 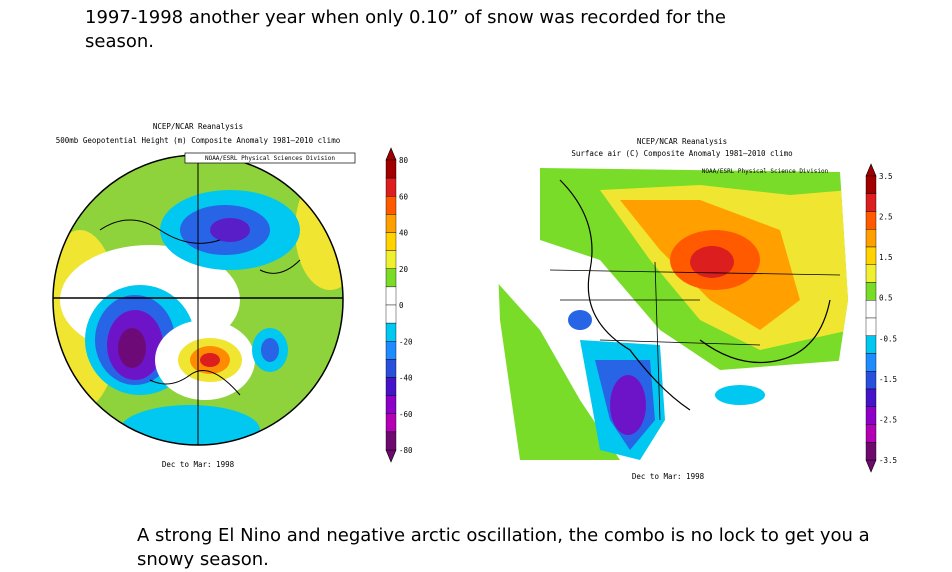 What do you see at coordinates (406, 450) in the screenshot?
I see `colorbar-label: -80` at bounding box center [406, 450].